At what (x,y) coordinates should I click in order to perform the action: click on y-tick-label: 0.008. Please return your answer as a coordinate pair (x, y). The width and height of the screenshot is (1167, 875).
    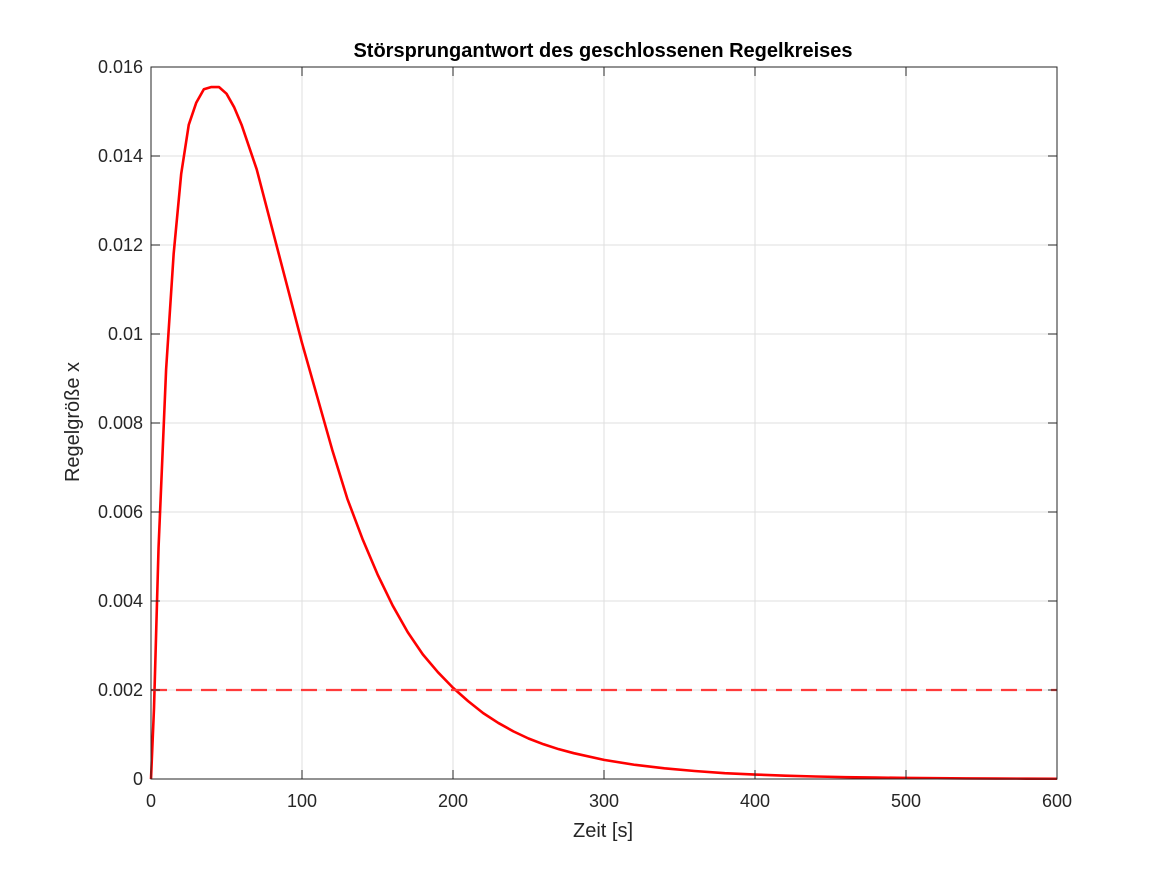
    Looking at the image, I should click on (120, 423).